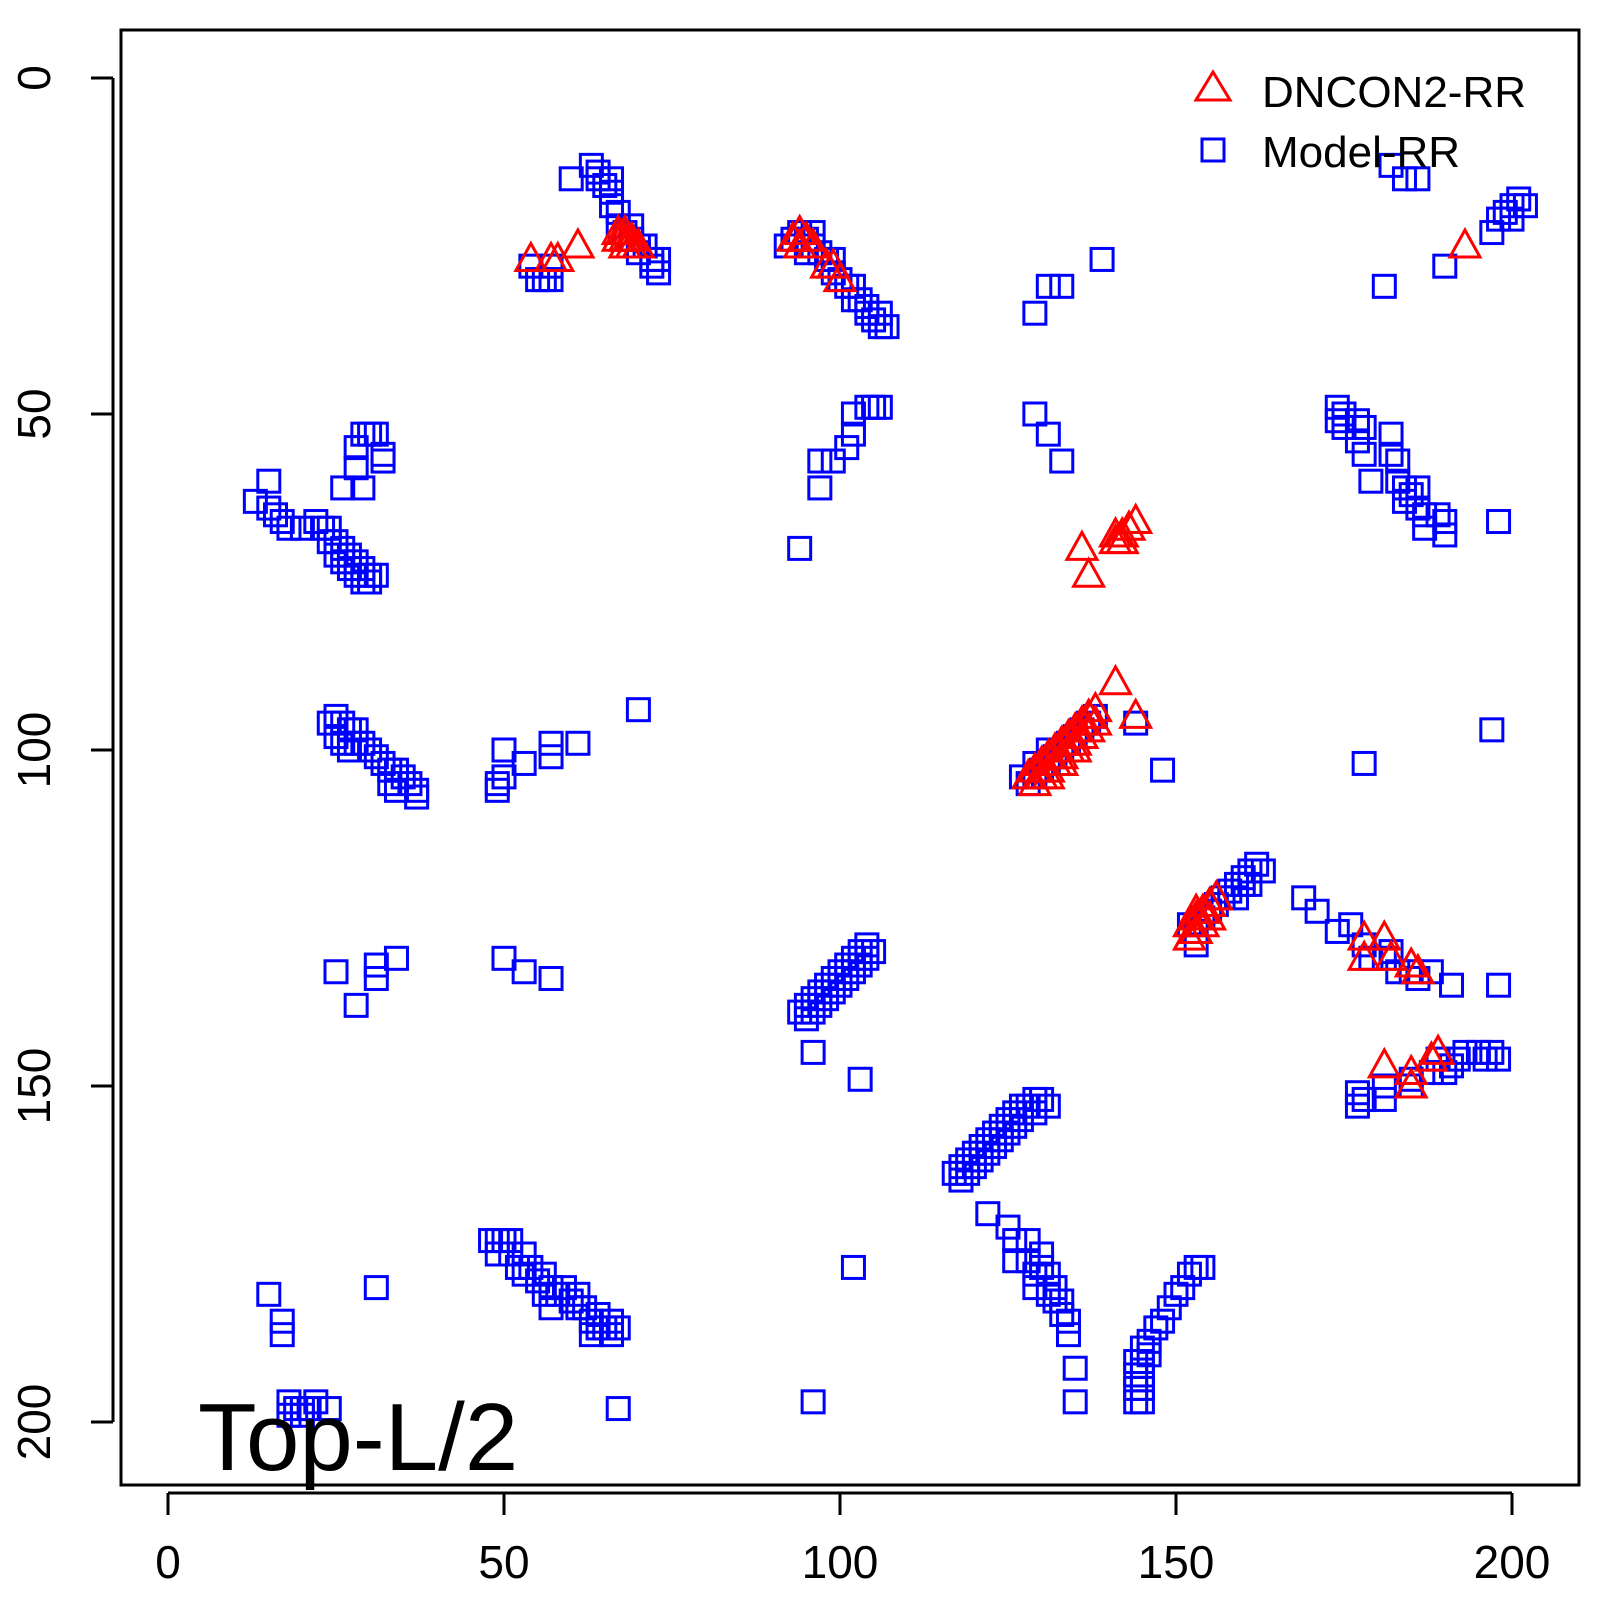  I want to click on x-axis: 0 50 100 150 200, so click(852, 1539).